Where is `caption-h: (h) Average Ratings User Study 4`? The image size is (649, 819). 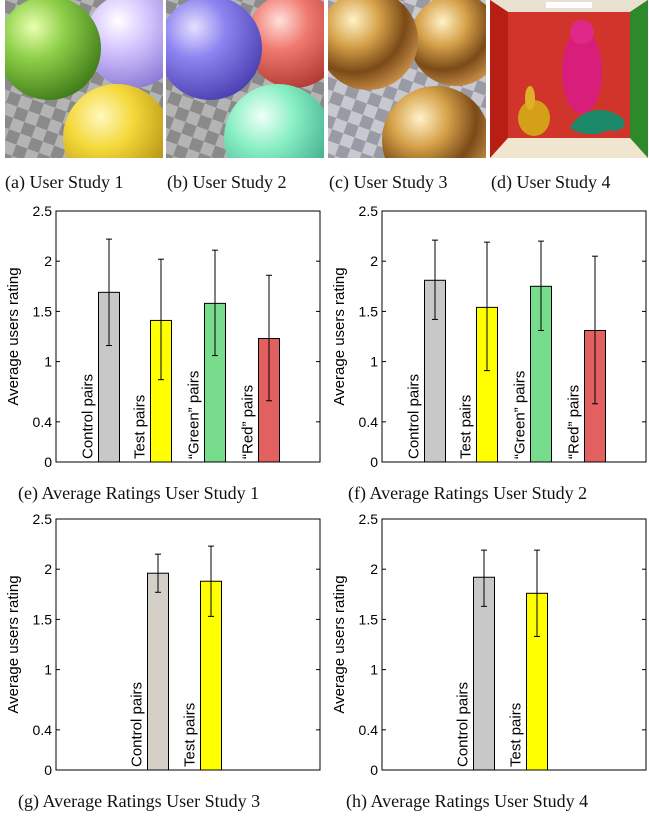 caption-h: (h) Average Ratings User Study 4 is located at coordinates (467, 801).